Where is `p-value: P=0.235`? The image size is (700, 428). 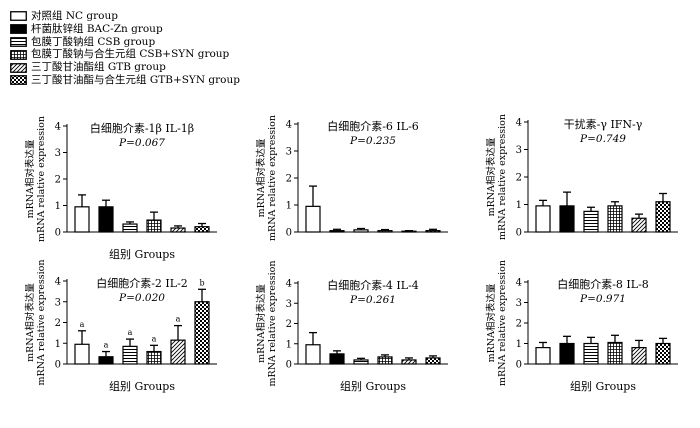 p-value: P=0.235 is located at coordinates (372, 141).